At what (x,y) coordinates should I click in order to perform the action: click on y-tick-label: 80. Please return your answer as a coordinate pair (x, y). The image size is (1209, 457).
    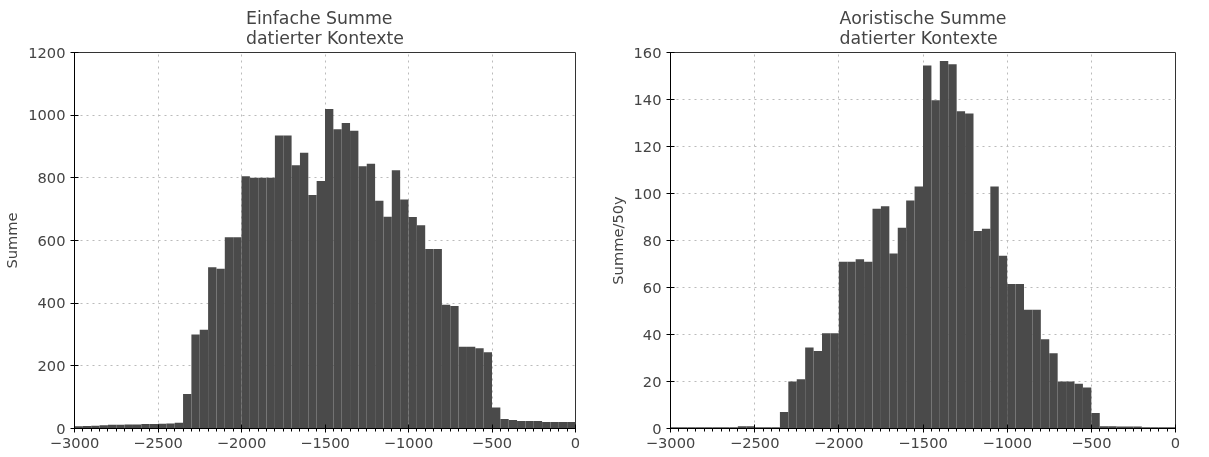
    Looking at the image, I should click on (652, 240).